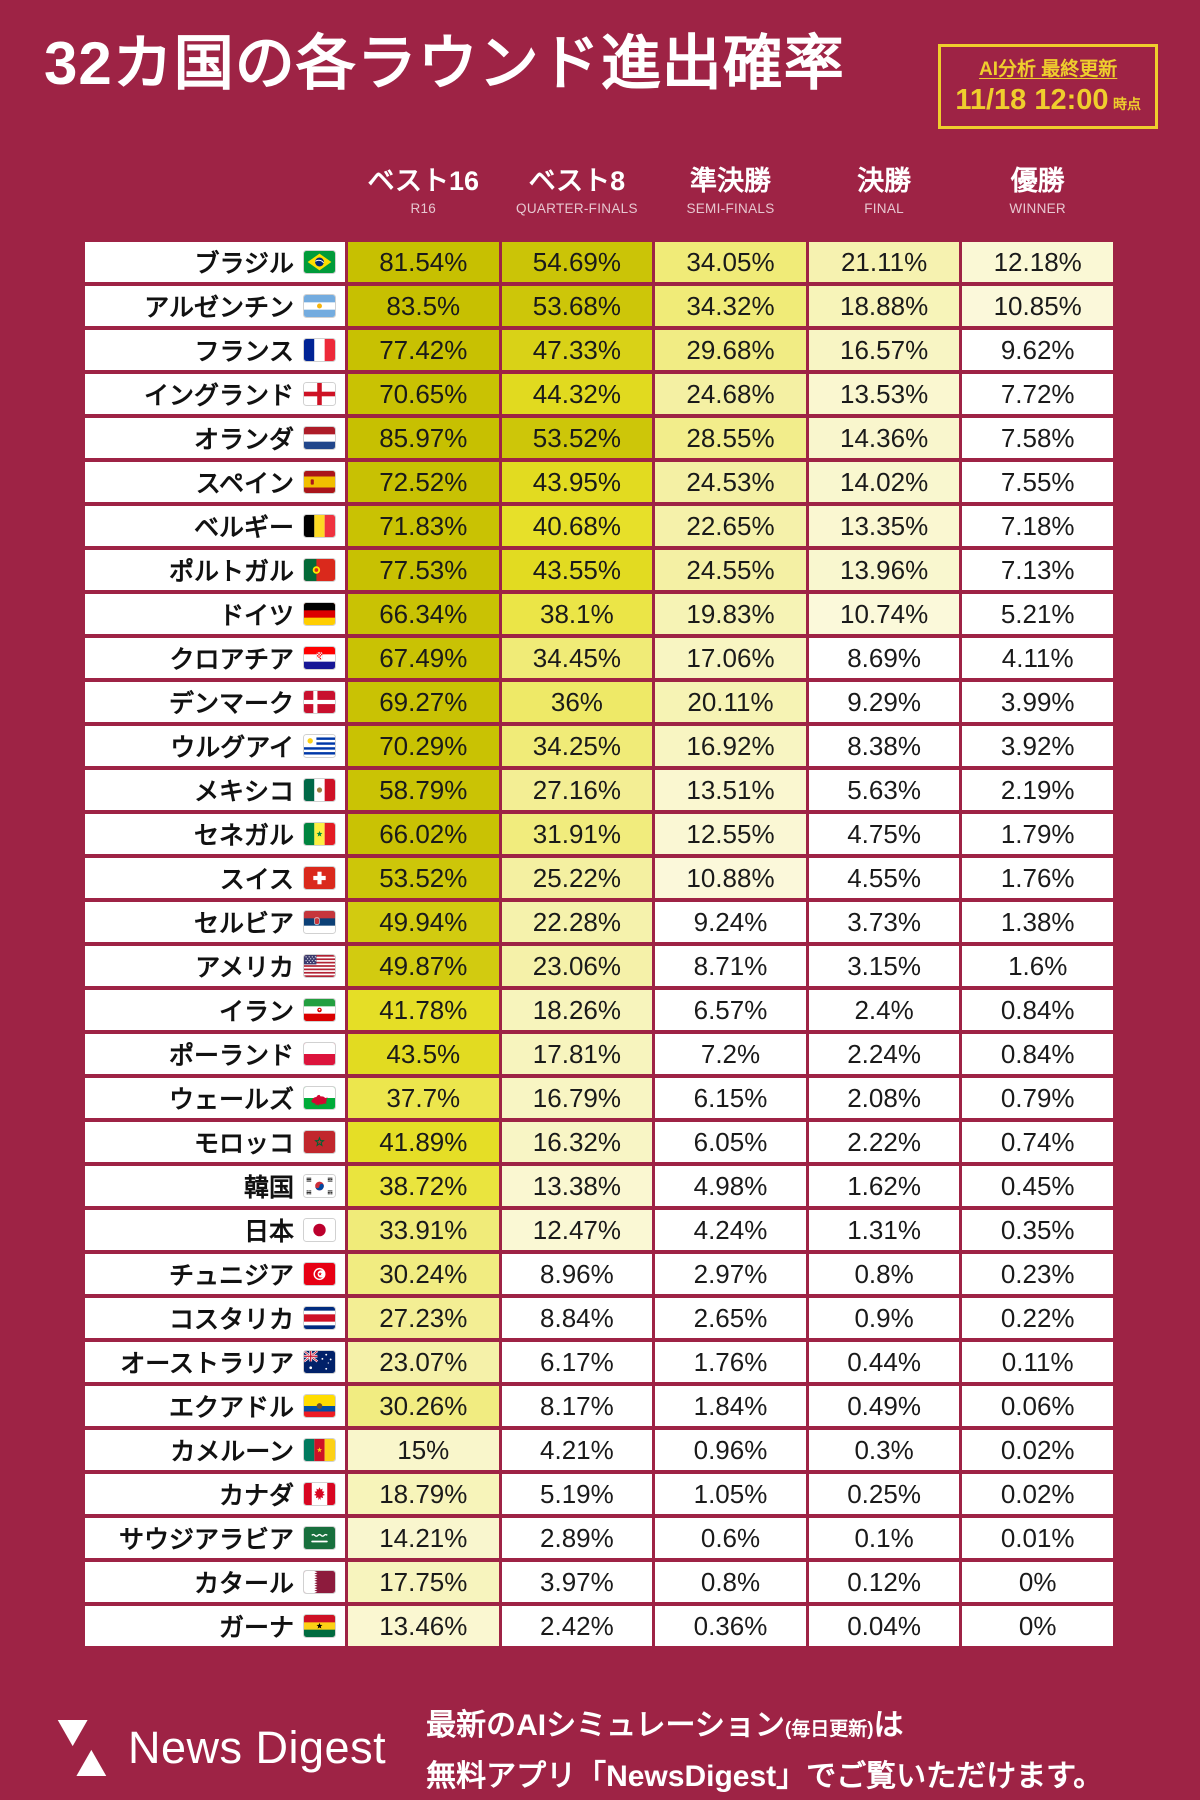 The height and width of the screenshot is (1800, 1200). I want to click on flag-icon-dk, so click(319, 702).